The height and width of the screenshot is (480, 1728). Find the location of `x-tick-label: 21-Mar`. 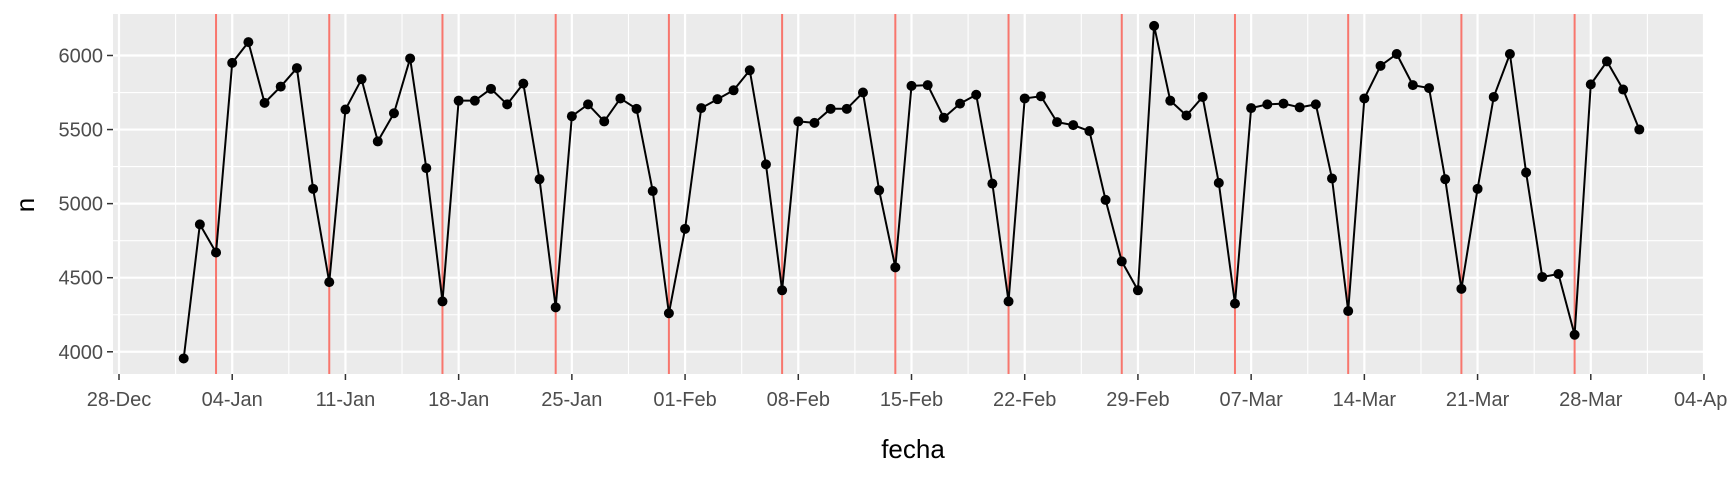

x-tick-label: 21-Mar is located at coordinates (1478, 400).